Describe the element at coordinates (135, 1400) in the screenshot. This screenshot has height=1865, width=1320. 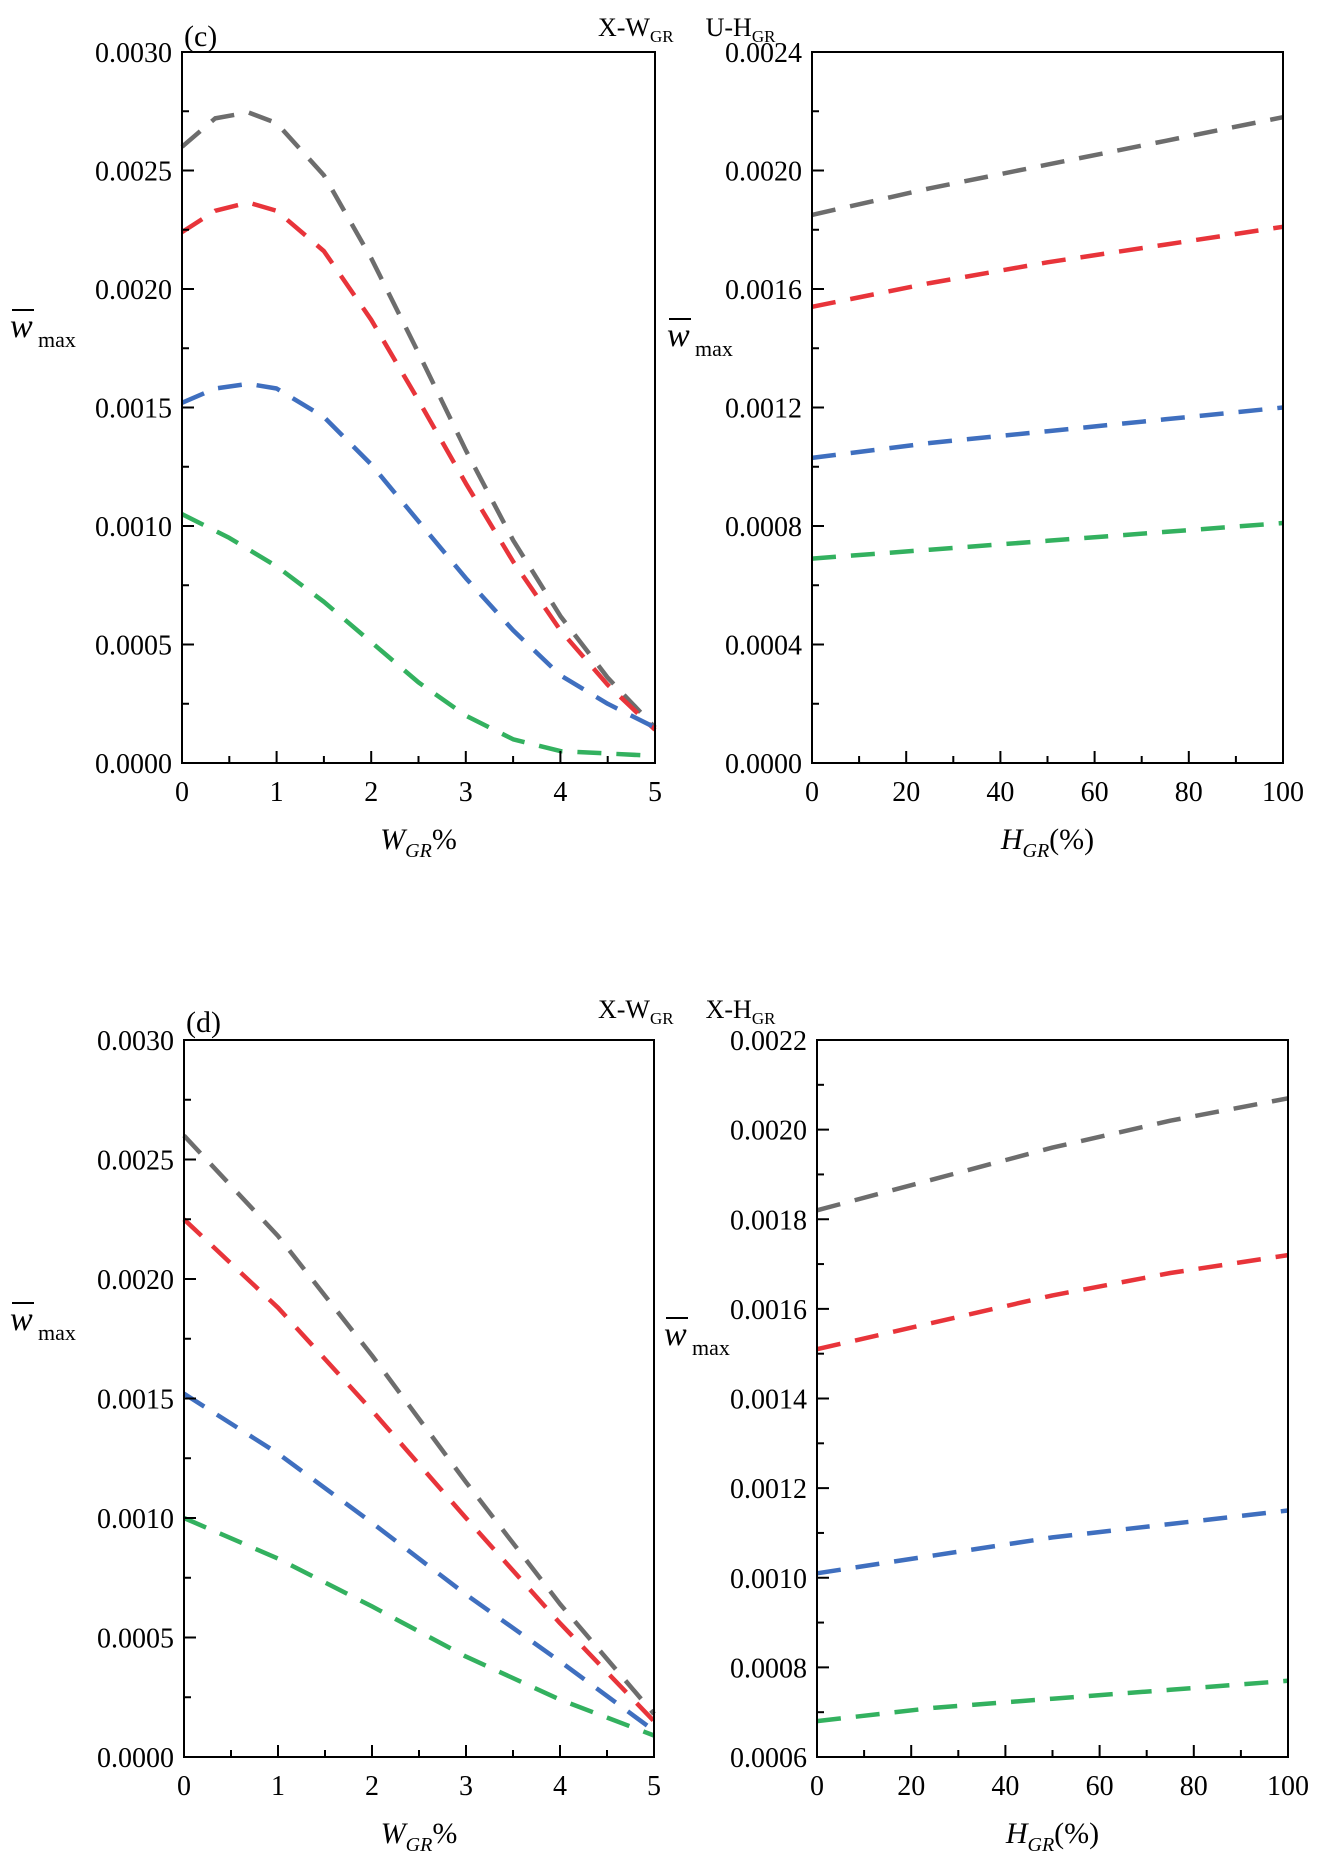
I see `y-tick-label: 0.0015` at that location.